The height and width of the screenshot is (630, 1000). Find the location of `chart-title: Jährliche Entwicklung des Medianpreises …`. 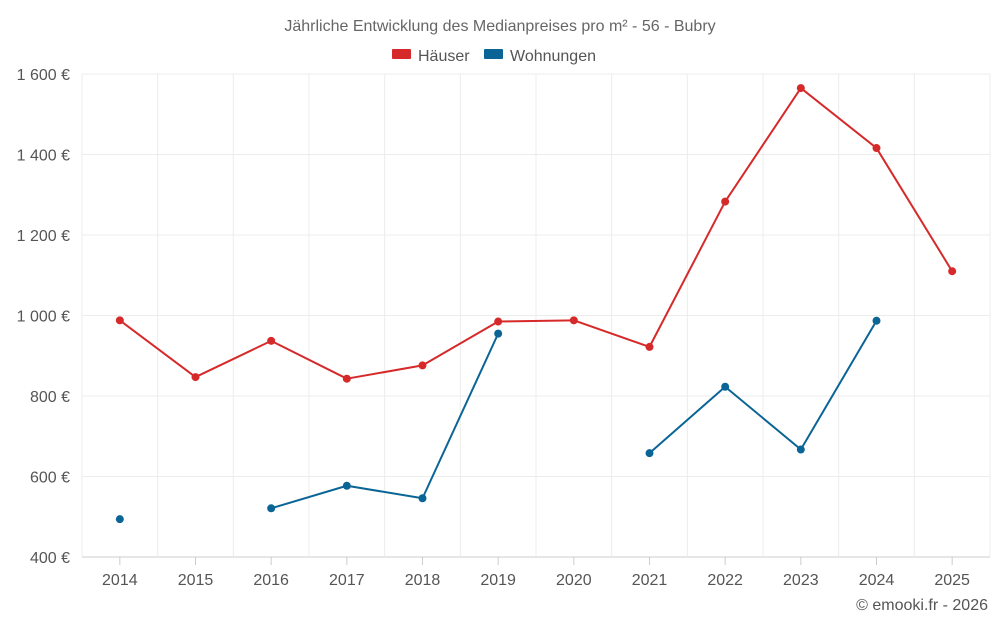

chart-title: Jährliche Entwicklung des Medianpreises … is located at coordinates (499, 26).